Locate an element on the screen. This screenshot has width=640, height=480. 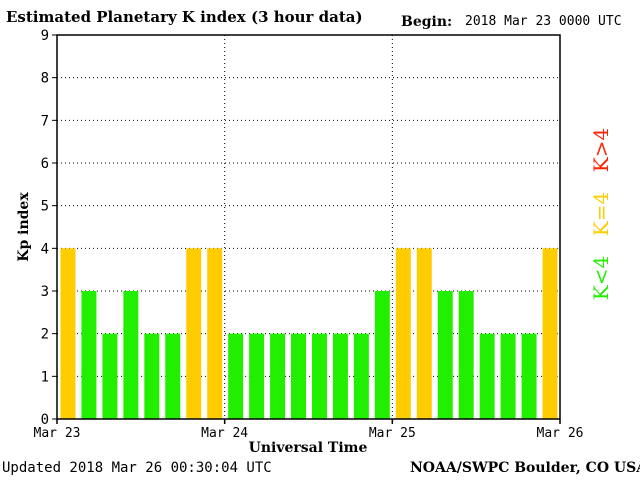
y-tick-label: 3 is located at coordinates (45, 292).